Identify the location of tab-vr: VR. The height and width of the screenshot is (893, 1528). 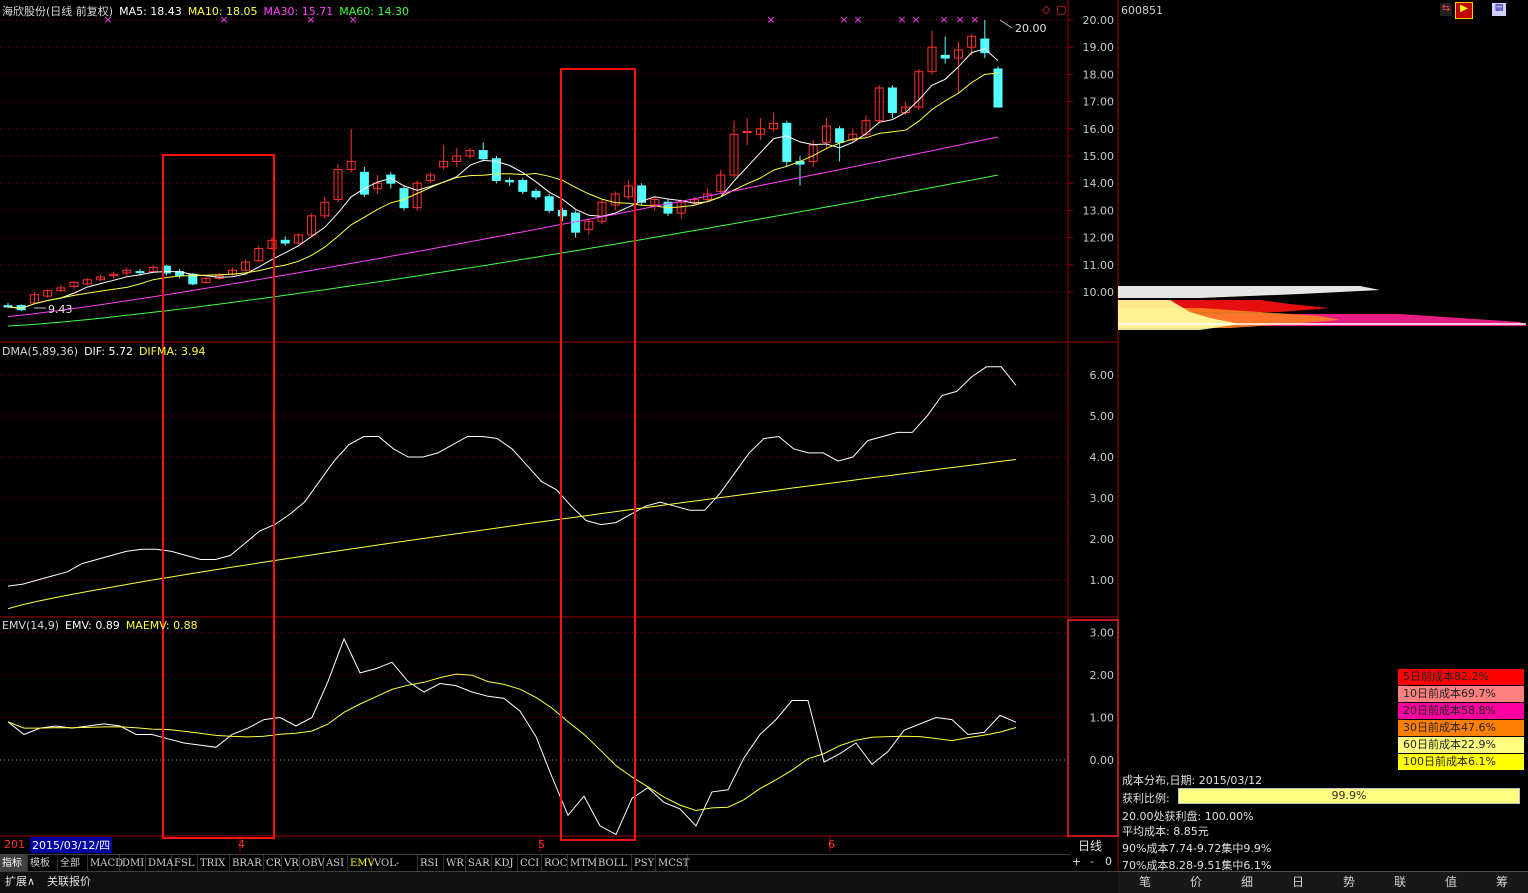
(291, 863).